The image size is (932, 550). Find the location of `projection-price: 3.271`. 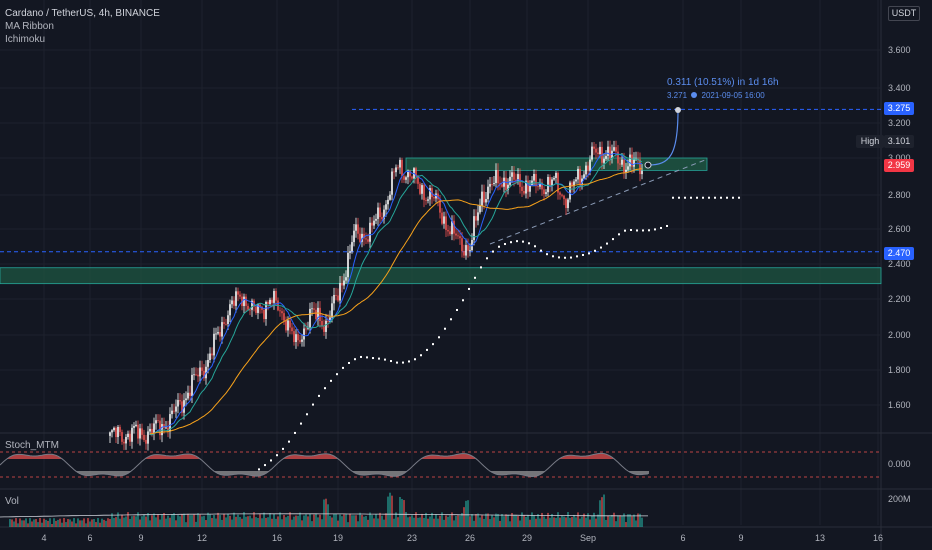

projection-price: 3.271 is located at coordinates (677, 95).